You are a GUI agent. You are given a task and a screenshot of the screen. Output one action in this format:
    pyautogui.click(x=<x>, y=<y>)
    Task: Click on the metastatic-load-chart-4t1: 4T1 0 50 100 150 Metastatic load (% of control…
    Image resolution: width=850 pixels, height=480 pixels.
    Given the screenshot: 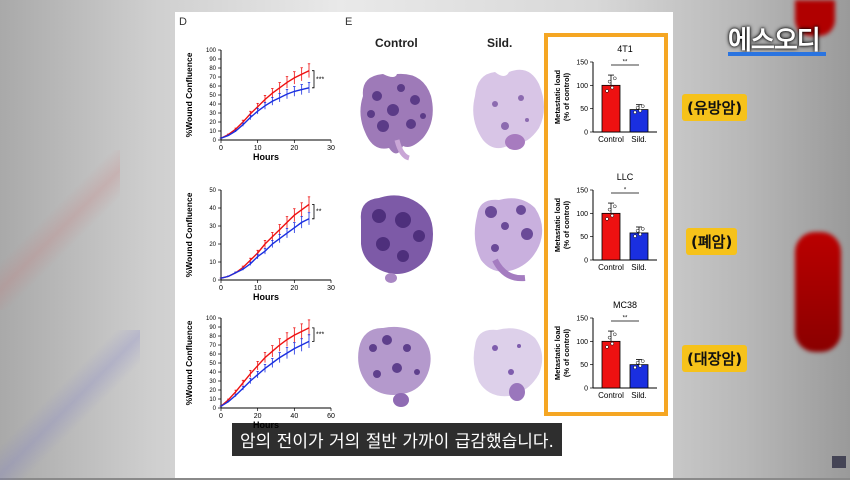 What is the action you would take?
    pyautogui.click(x=605, y=94)
    